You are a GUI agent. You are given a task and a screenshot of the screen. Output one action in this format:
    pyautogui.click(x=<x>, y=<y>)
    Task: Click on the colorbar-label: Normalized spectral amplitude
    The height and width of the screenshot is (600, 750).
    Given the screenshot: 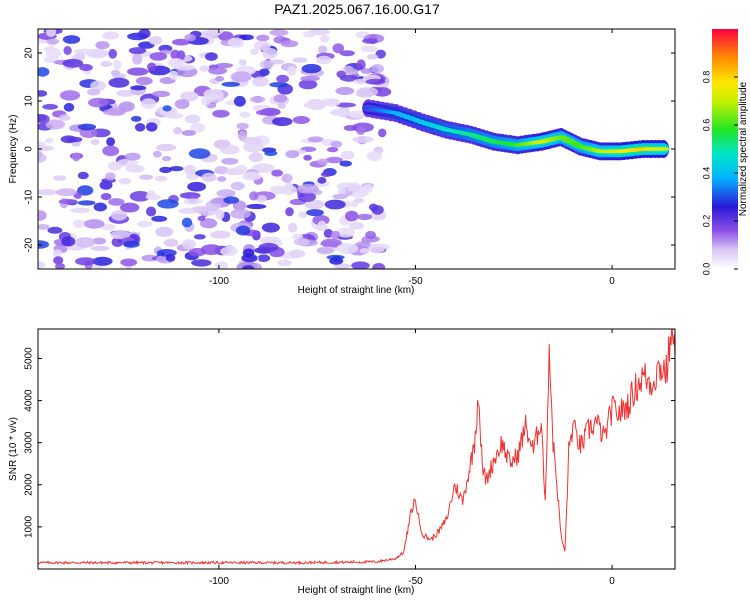 What is the action you would take?
    pyautogui.click(x=743, y=148)
    